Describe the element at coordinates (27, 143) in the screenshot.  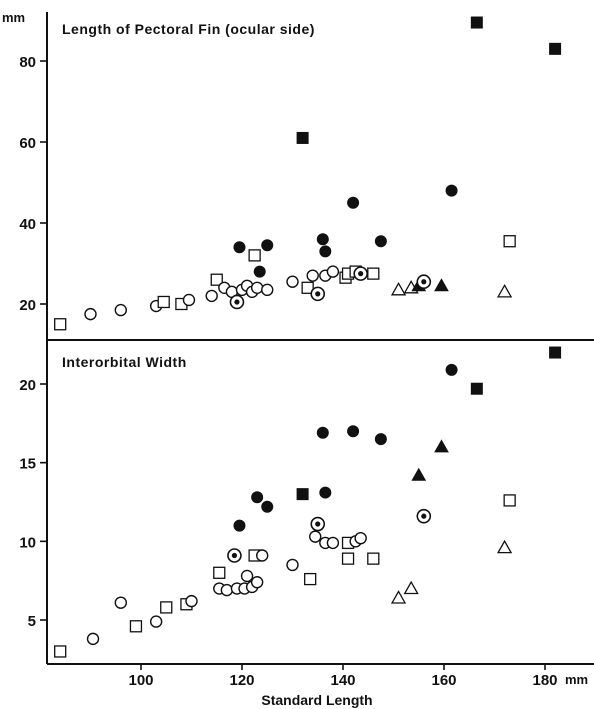
I see `top-y-tick-label: 60` at that location.